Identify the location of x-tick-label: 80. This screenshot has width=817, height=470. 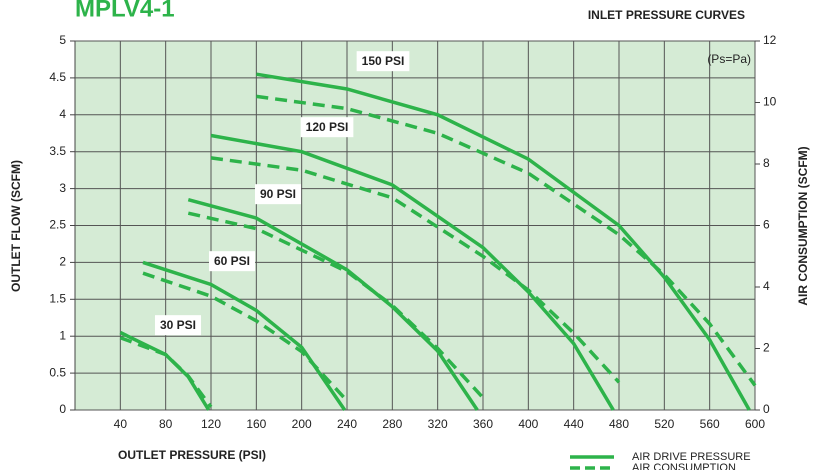
(166, 424).